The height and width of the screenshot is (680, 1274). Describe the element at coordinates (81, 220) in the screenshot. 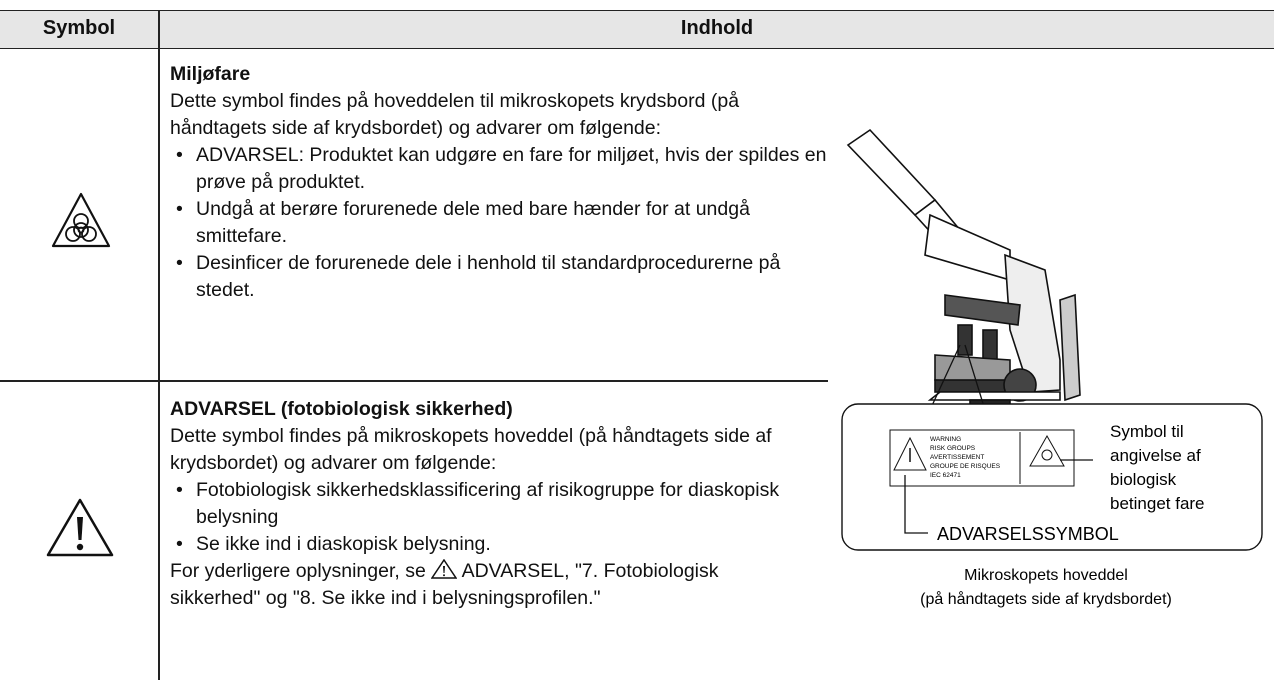

I see `biohazard-icon` at that location.